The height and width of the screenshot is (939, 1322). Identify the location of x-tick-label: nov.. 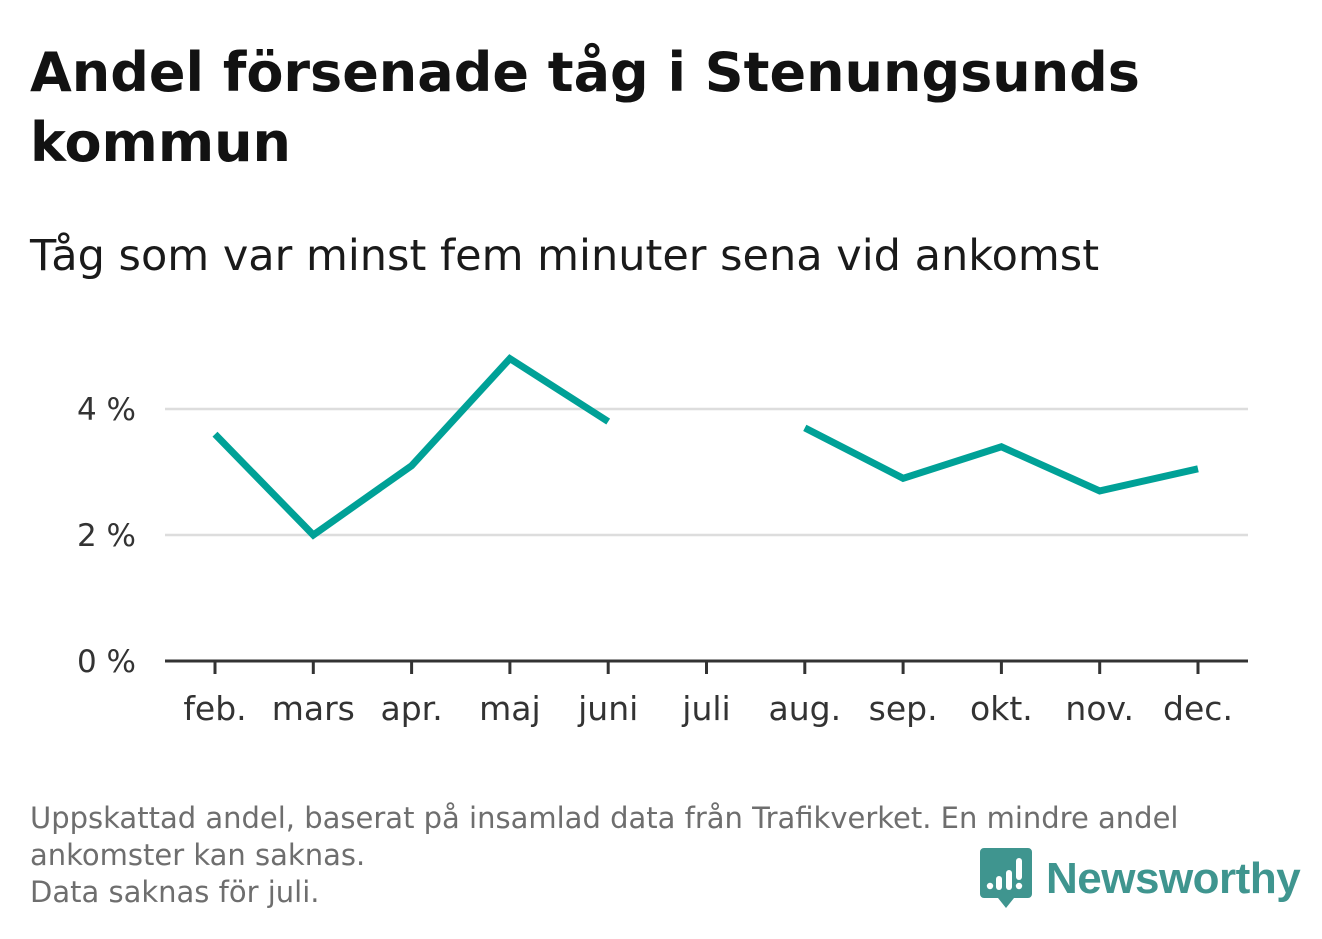
(1099, 708).